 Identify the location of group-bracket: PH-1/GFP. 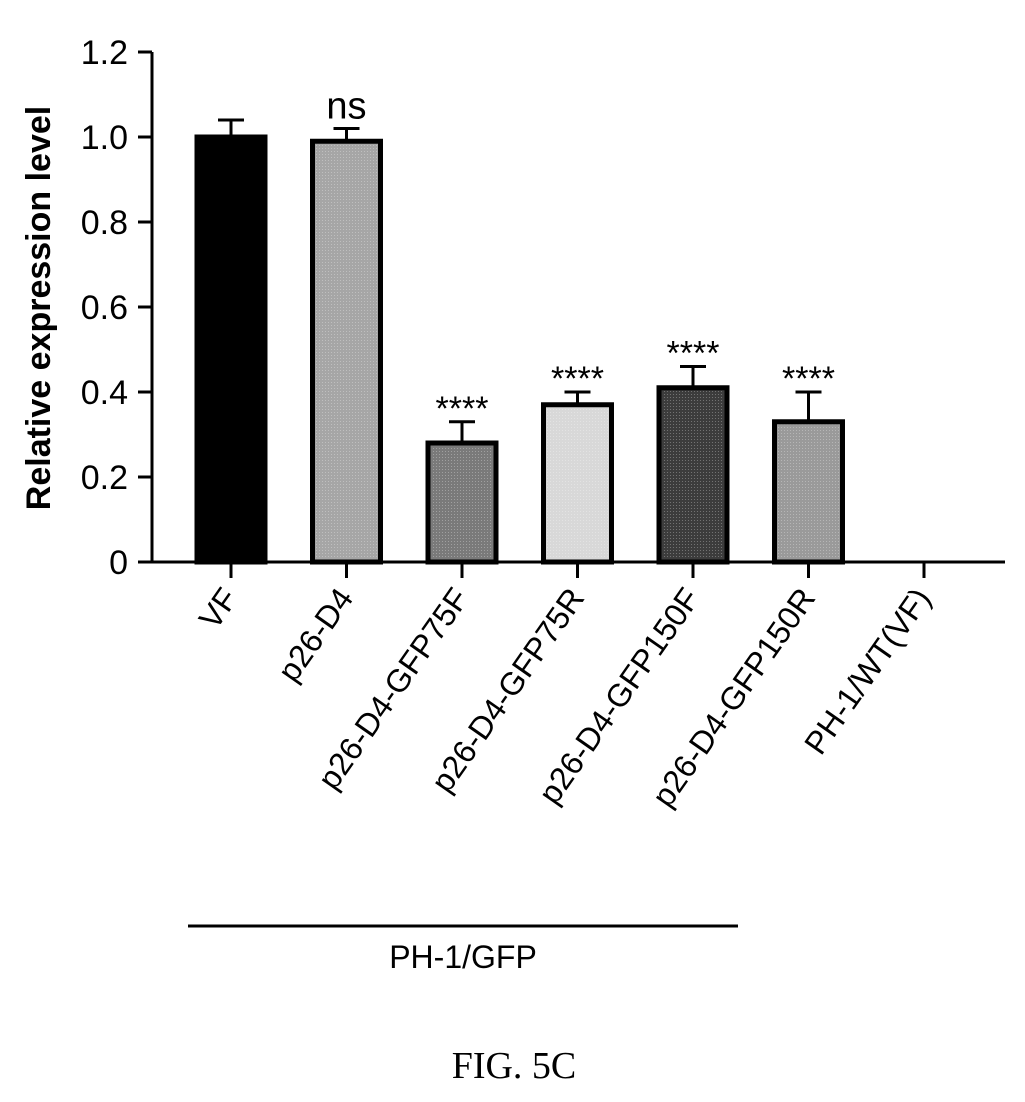
(463, 949).